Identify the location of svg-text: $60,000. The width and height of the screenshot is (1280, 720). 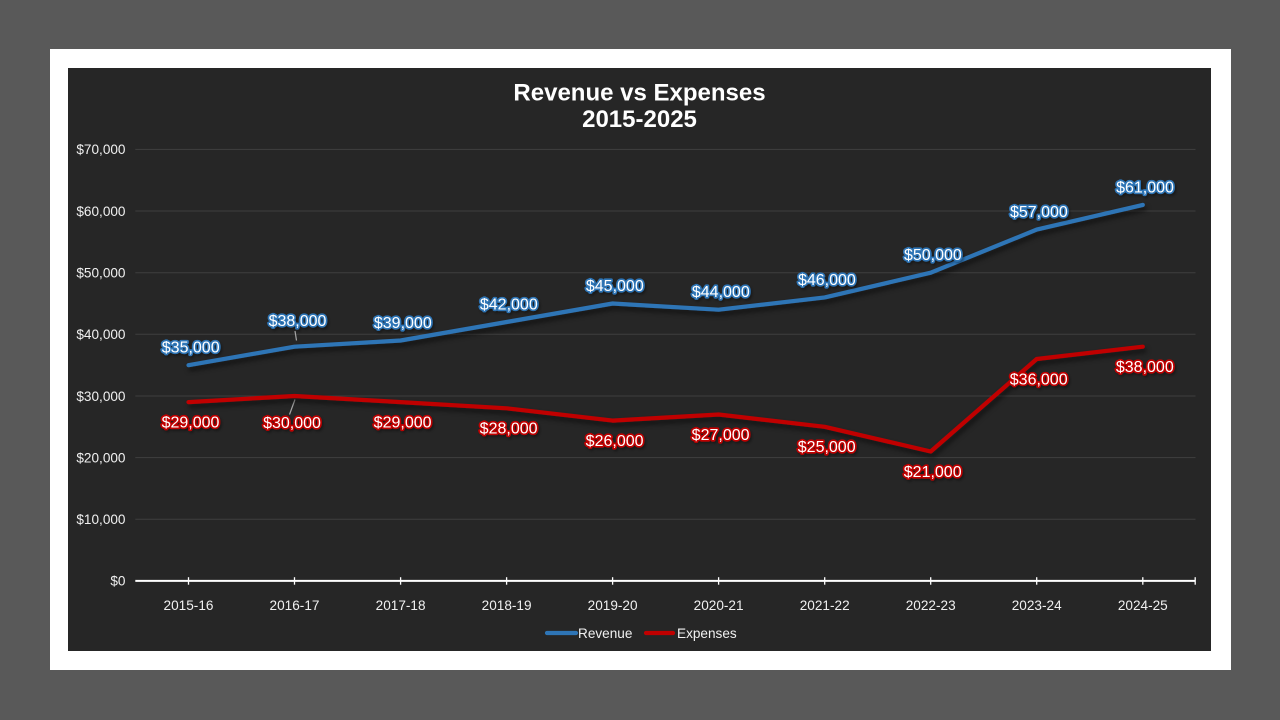
(101, 211).